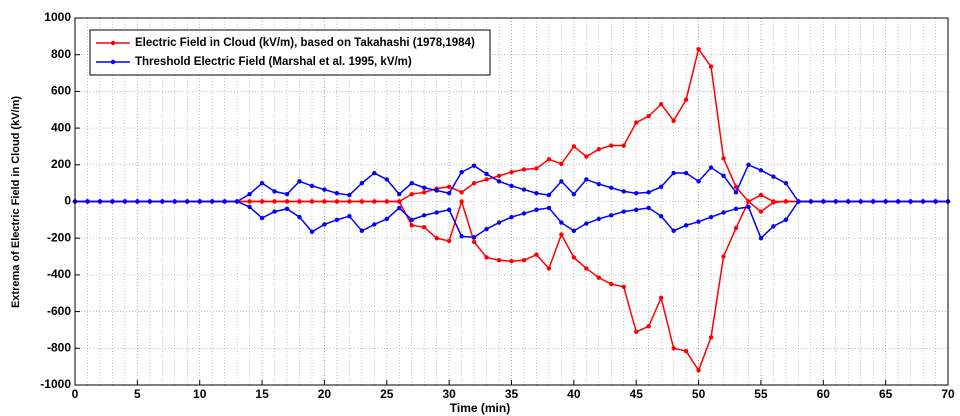 The height and width of the screenshot is (416, 960). What do you see at coordinates (137, 394) in the screenshot?
I see `x-tick-label: 5` at bounding box center [137, 394].